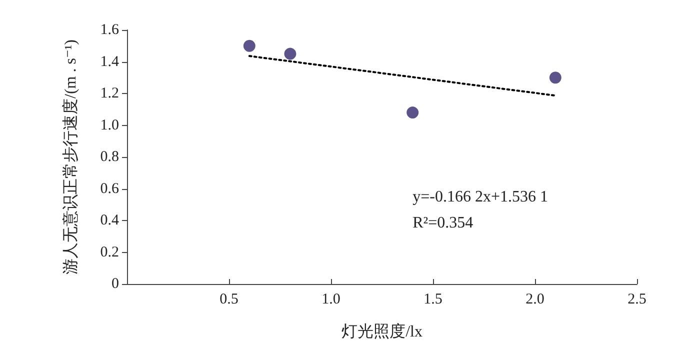  I want to click on y-tick-label: 0.2, so click(109, 252).